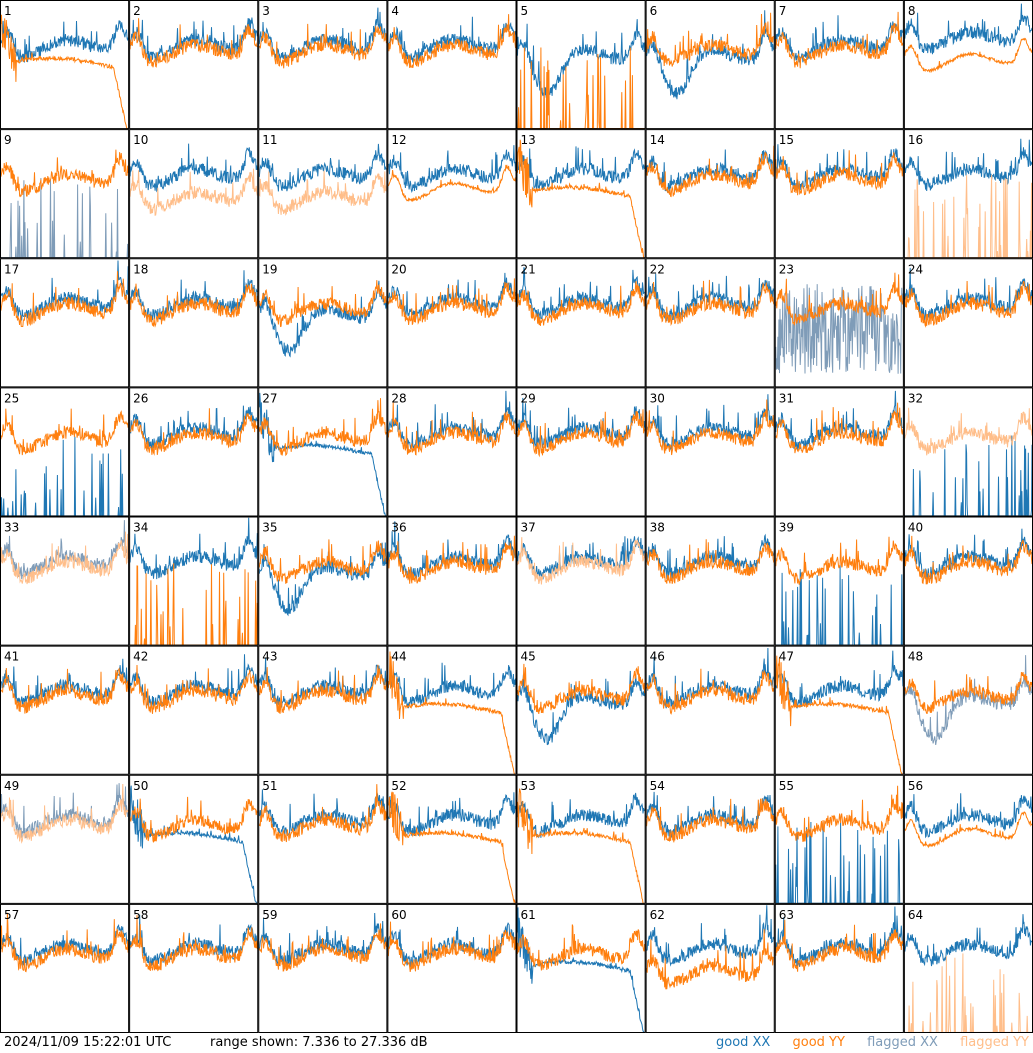  I want to click on panel-ant-1: 1, so click(65, 65).